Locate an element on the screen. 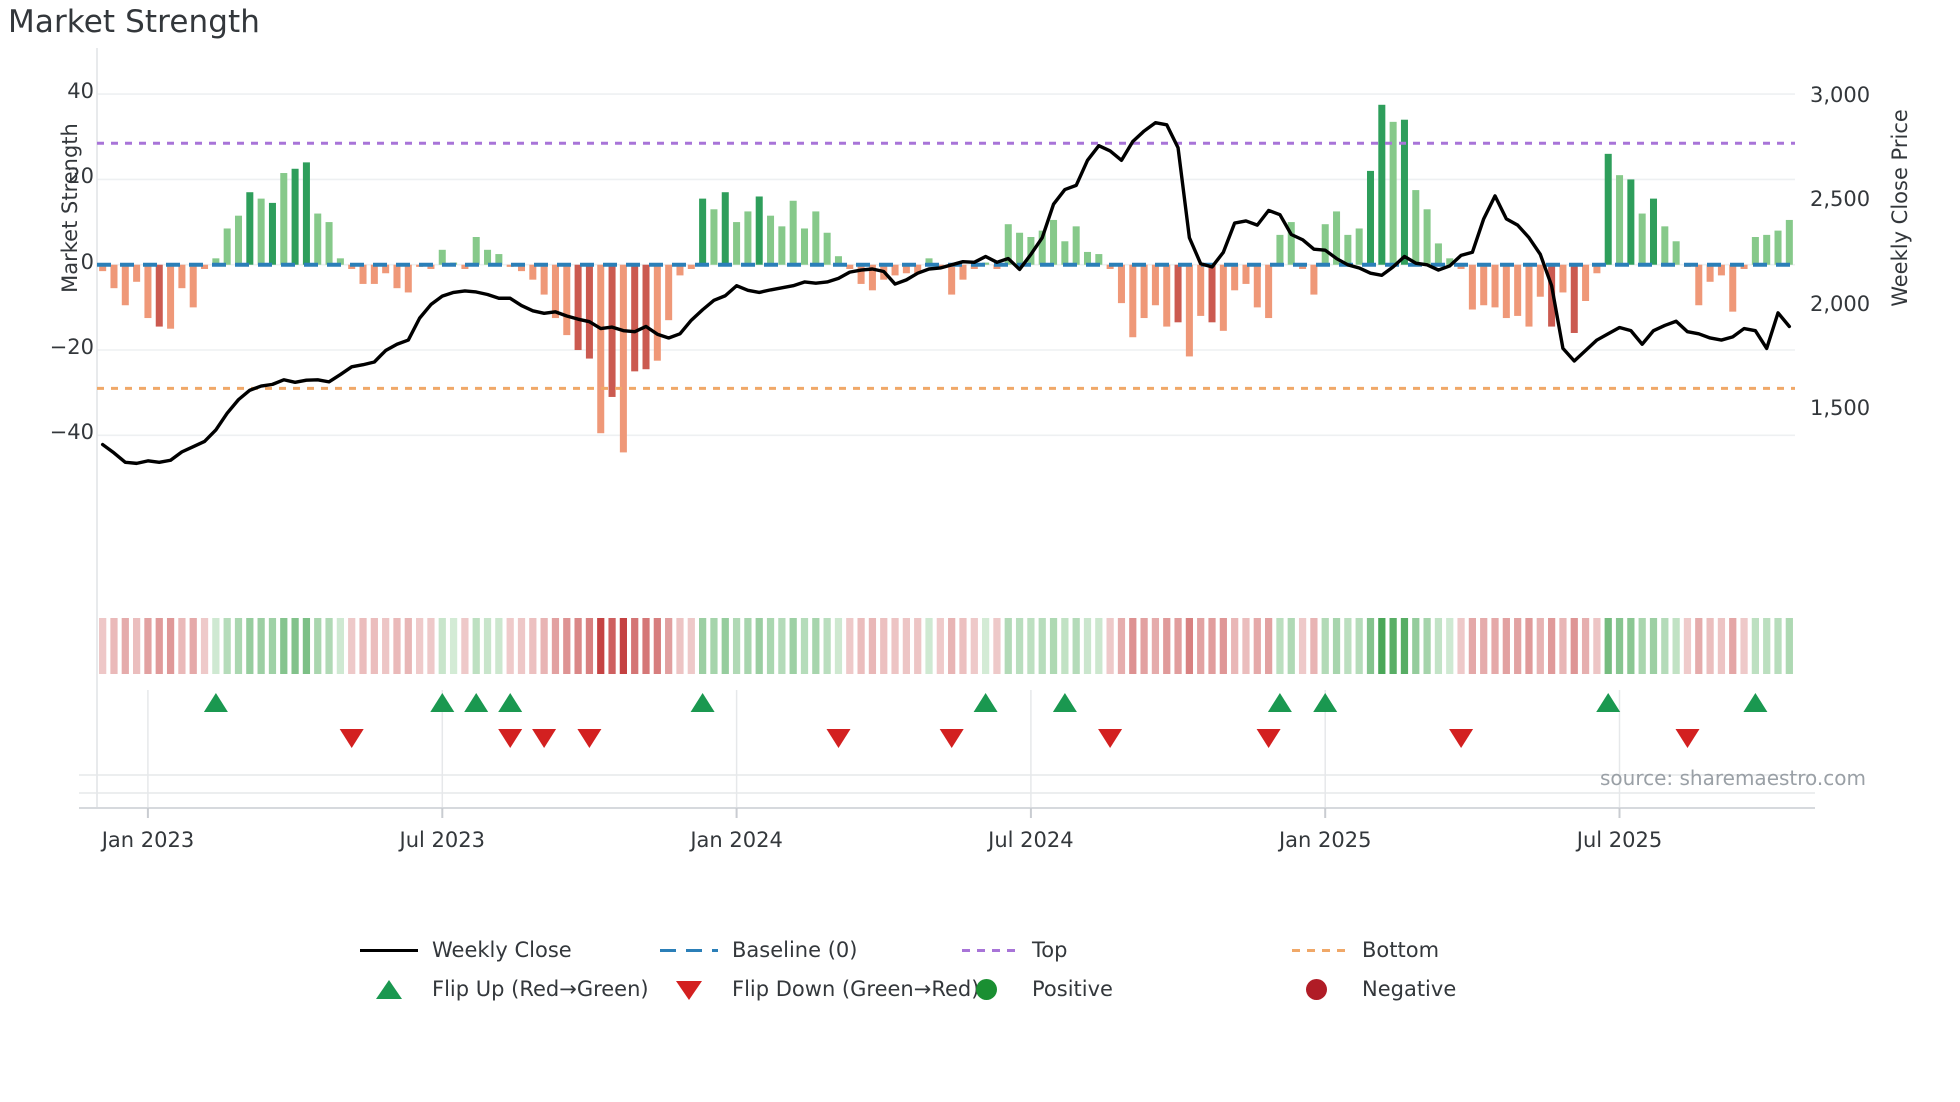 This screenshot has height=1102, width=1960. page-title: Market Strength is located at coordinates (134, 22).